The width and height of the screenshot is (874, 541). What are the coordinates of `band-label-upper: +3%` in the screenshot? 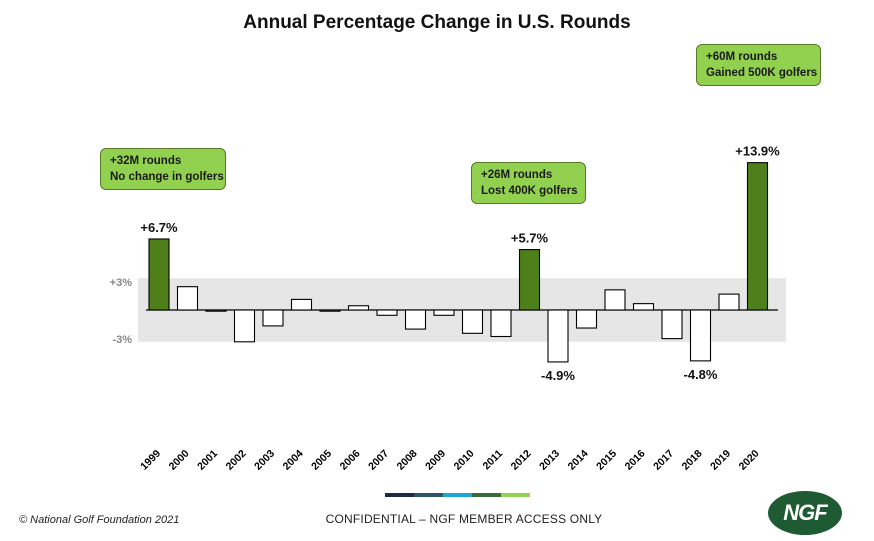 It's located at (121, 283).